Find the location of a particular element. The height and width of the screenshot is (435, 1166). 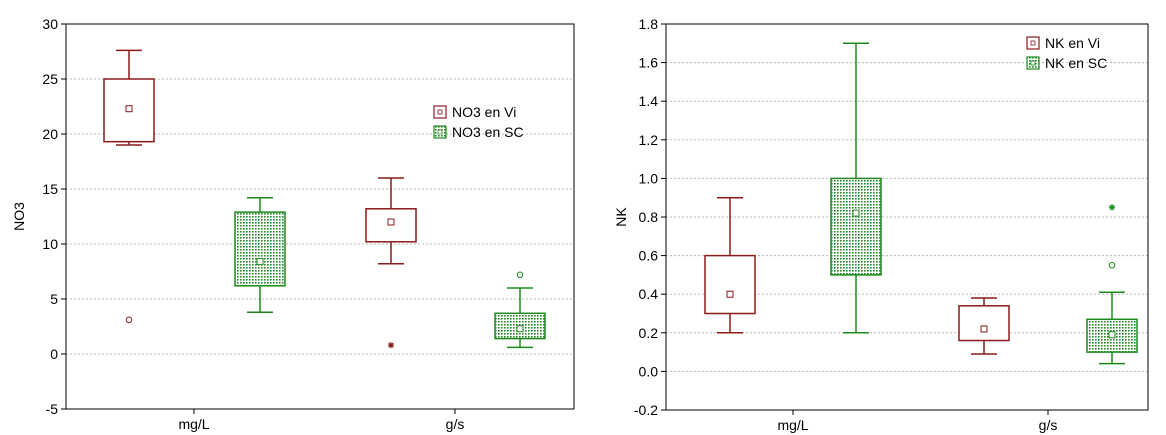

box-no3-en-sc-mgL is located at coordinates (260, 255).